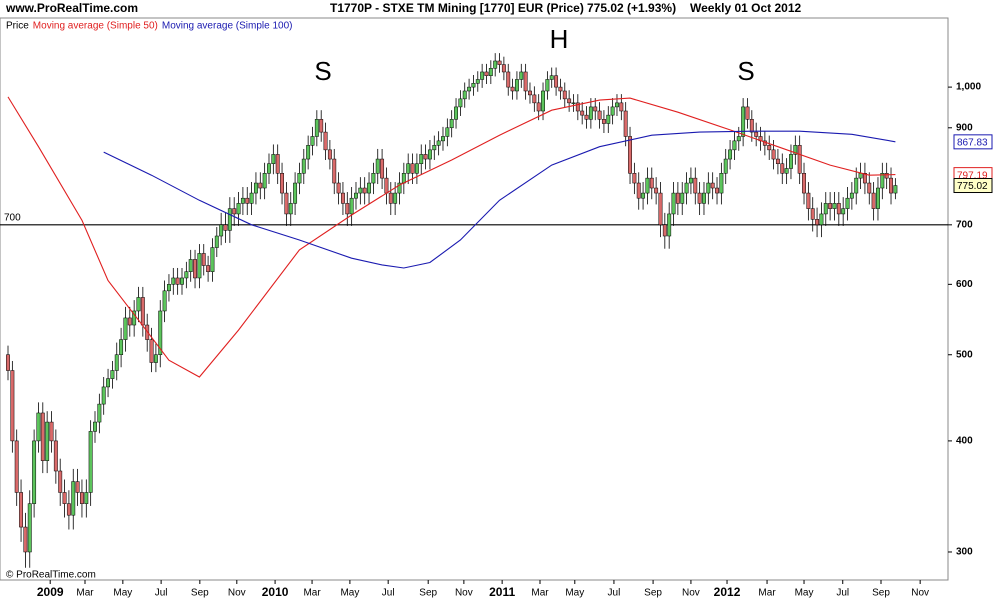 The height and width of the screenshot is (600, 1000). I want to click on x-tick-label: 2009, so click(50, 592).